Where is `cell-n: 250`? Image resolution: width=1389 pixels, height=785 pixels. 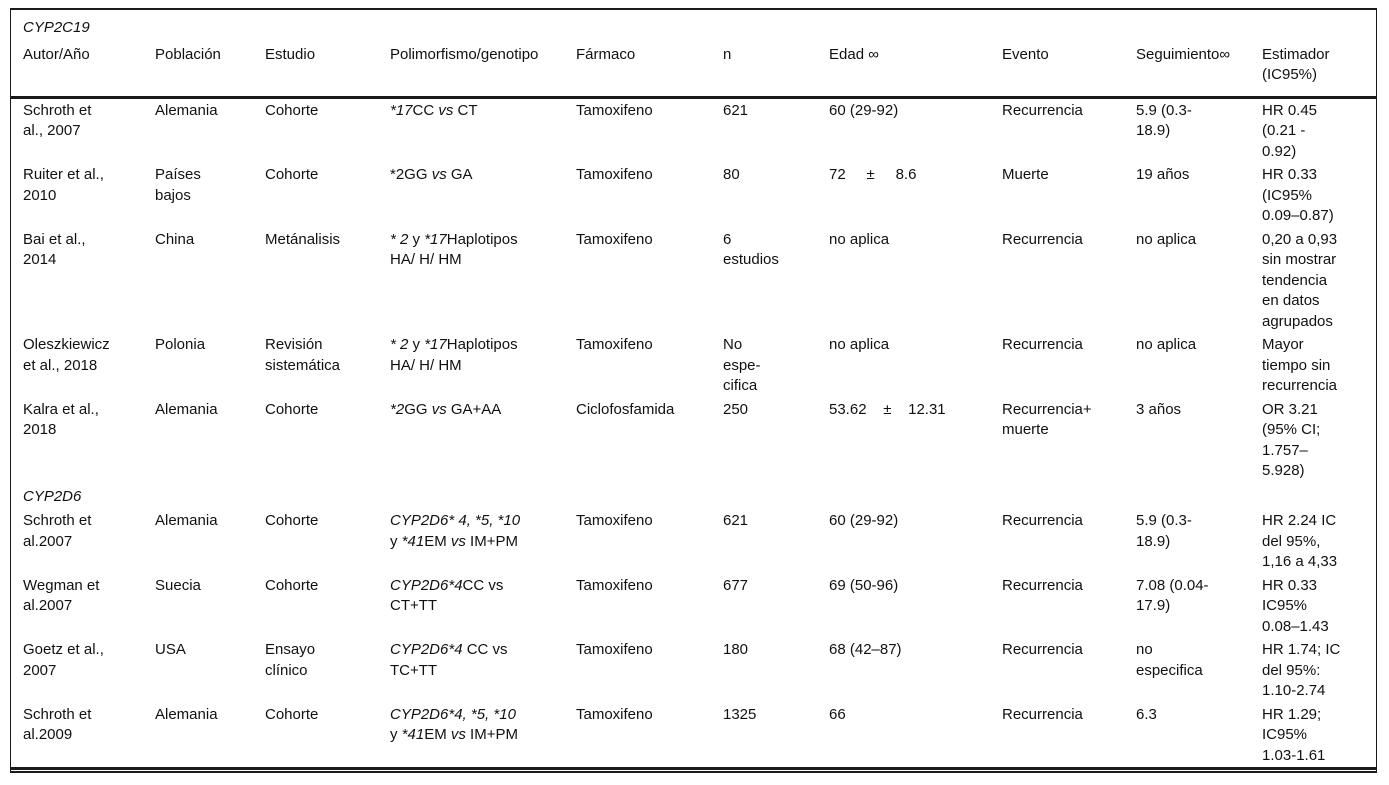 cell-n: 250 is located at coordinates (736, 409).